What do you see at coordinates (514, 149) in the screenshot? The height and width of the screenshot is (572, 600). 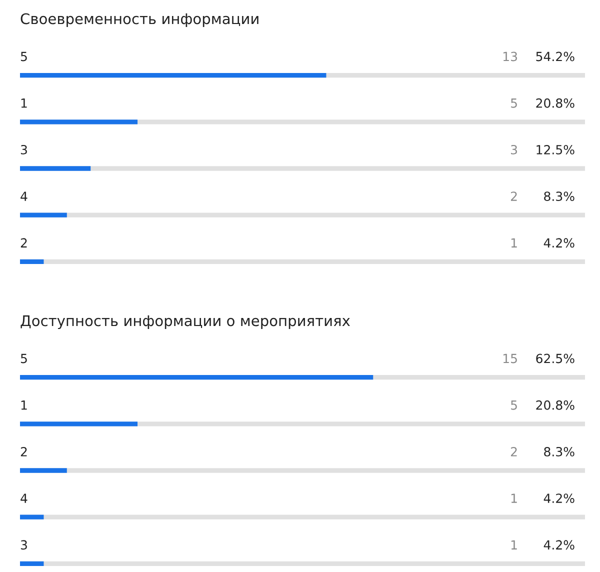 I see `text: 3` at bounding box center [514, 149].